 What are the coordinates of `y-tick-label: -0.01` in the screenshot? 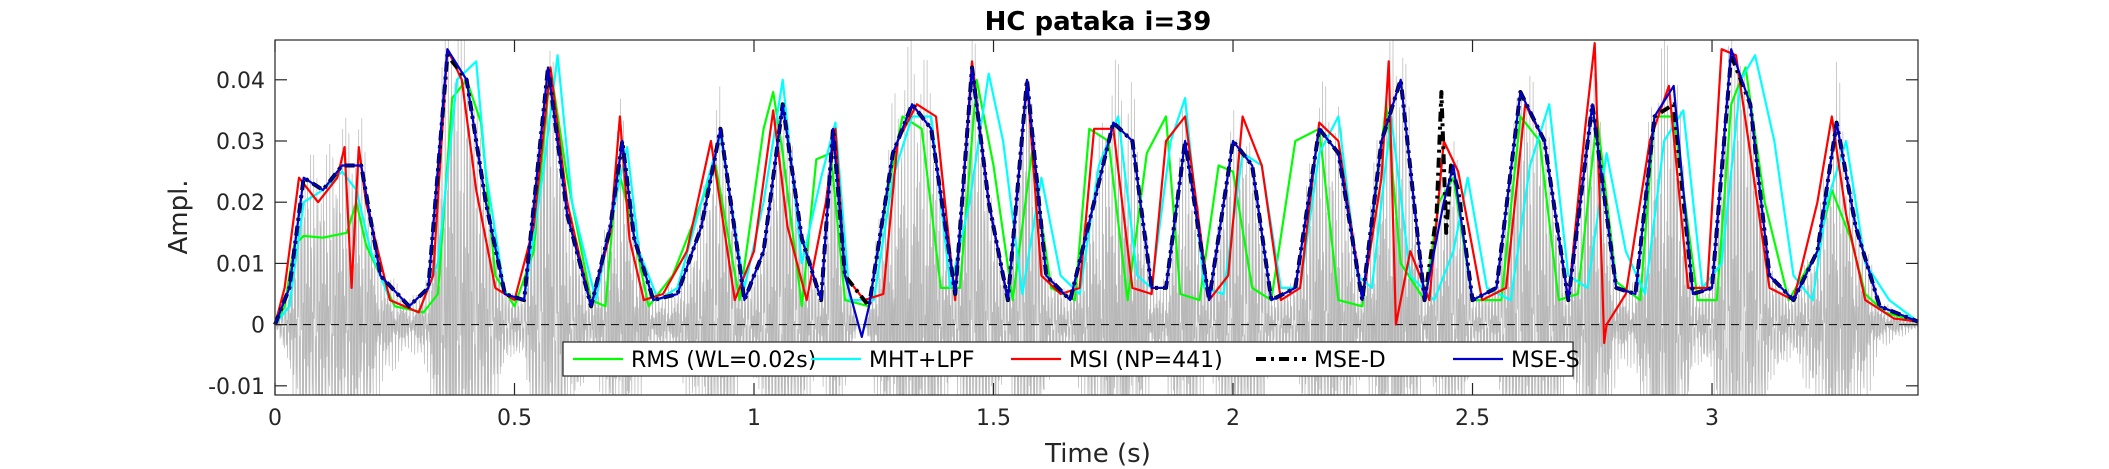 It's located at (236, 387).